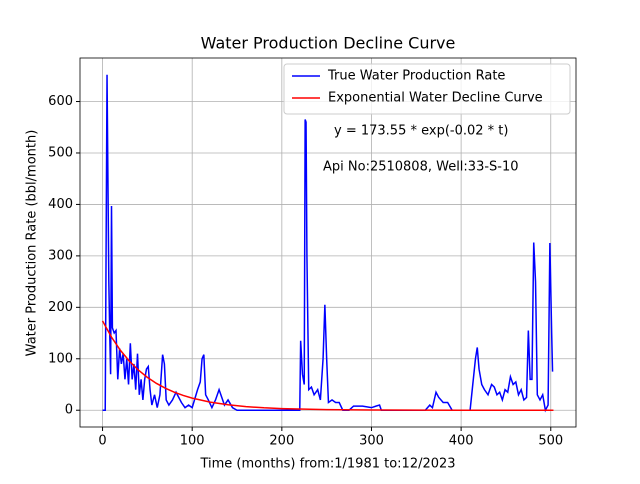  Describe the element at coordinates (60, 204) in the screenshot. I see `y-tick-label: 400` at that location.